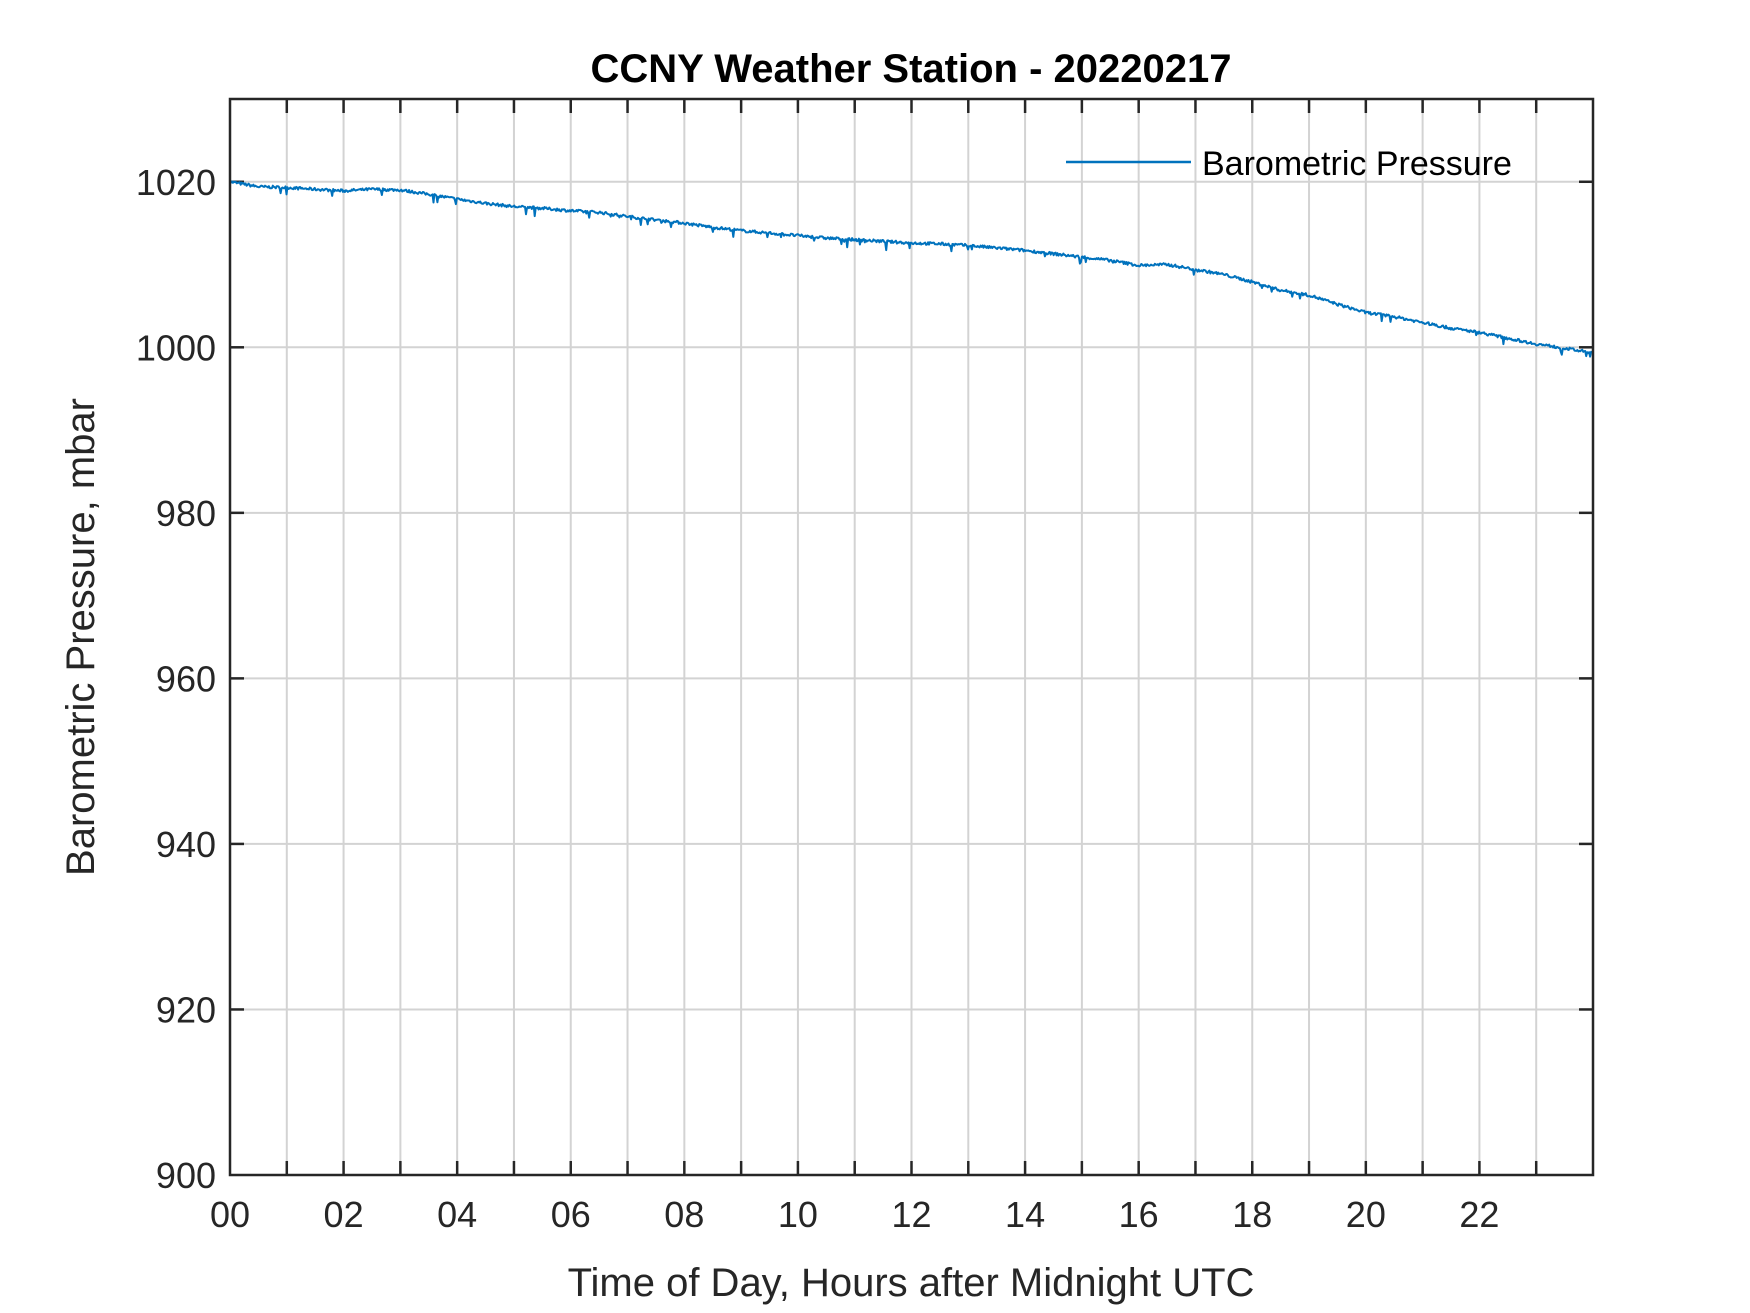  Describe the element at coordinates (1139, 1214) in the screenshot. I see `x-tick-label: 16` at that location.